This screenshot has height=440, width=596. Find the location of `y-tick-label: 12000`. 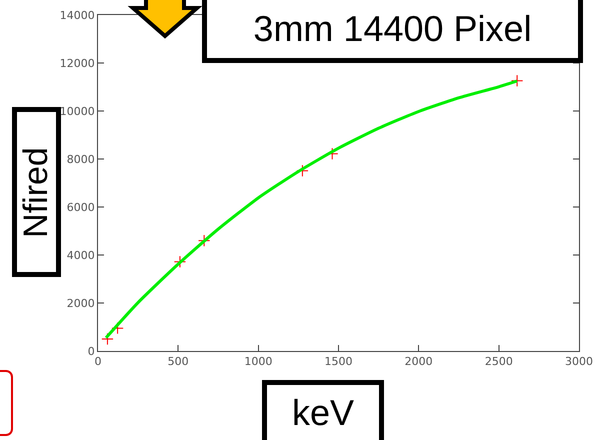

y-tick-label: 12000 is located at coordinates (77, 63).